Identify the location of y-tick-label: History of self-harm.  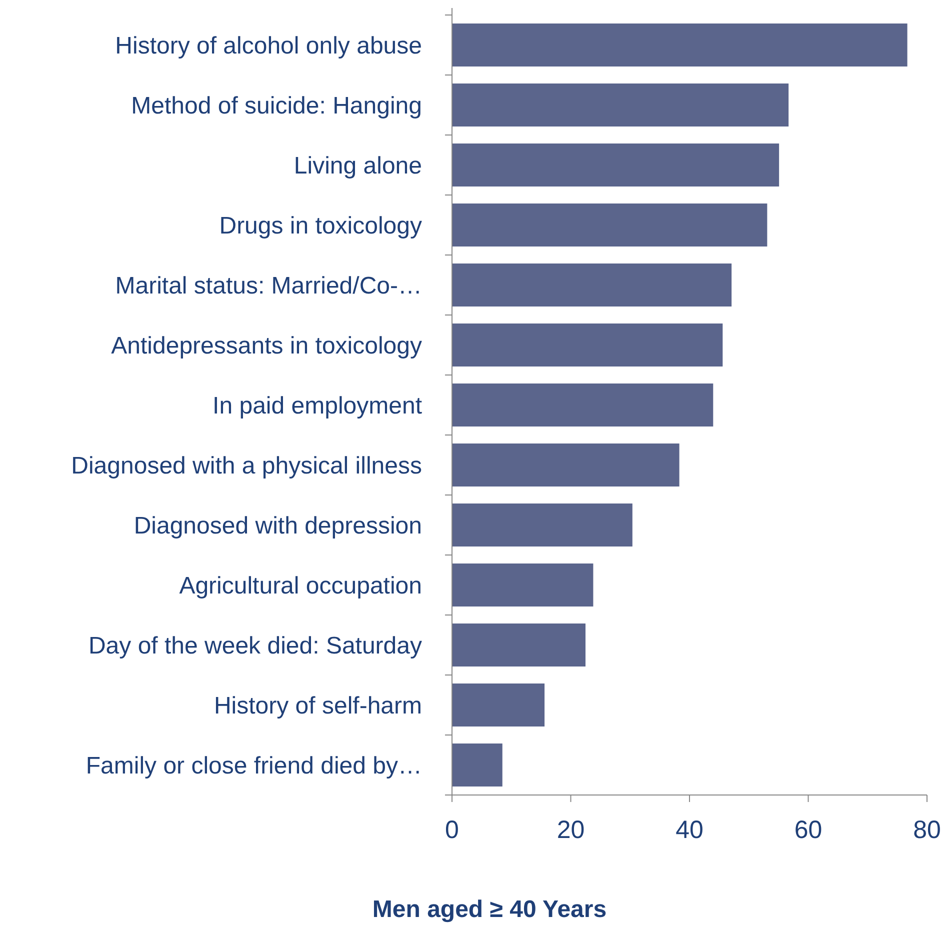
(318, 706).